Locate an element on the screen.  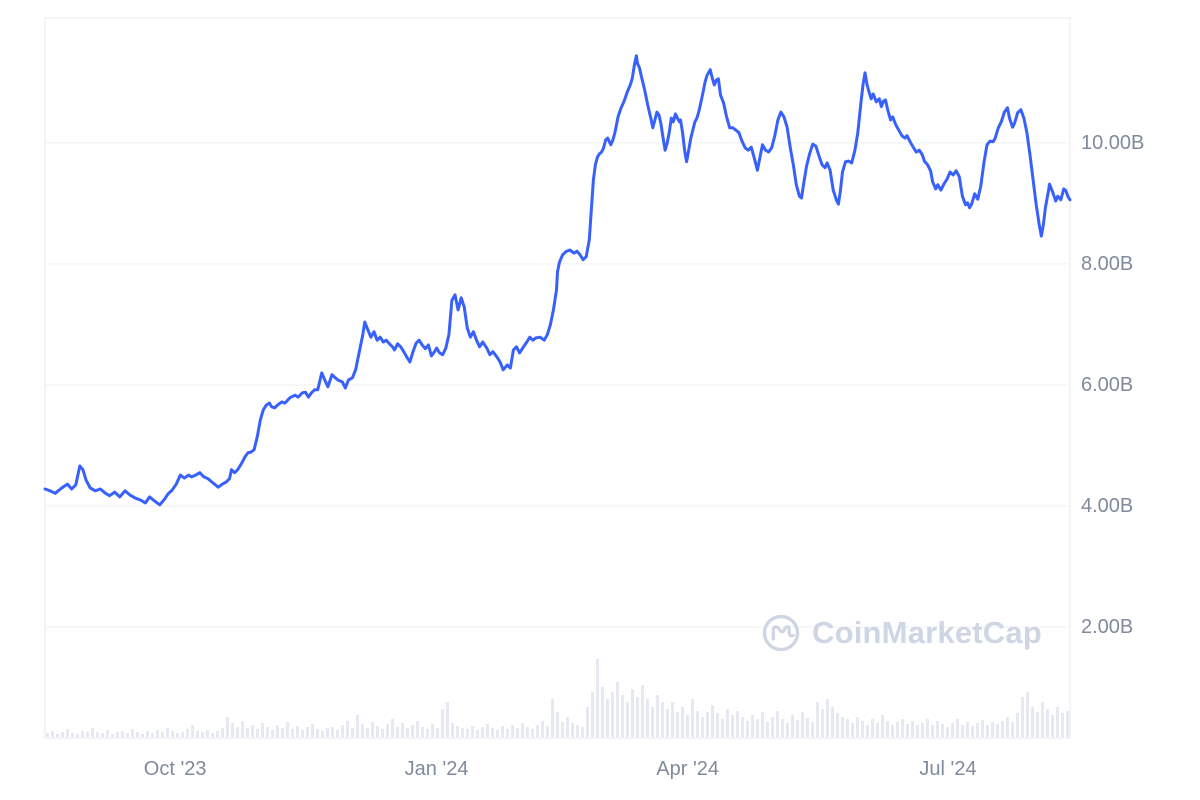
x-axis-tick-jul24: Jul '24 is located at coordinates (948, 769).